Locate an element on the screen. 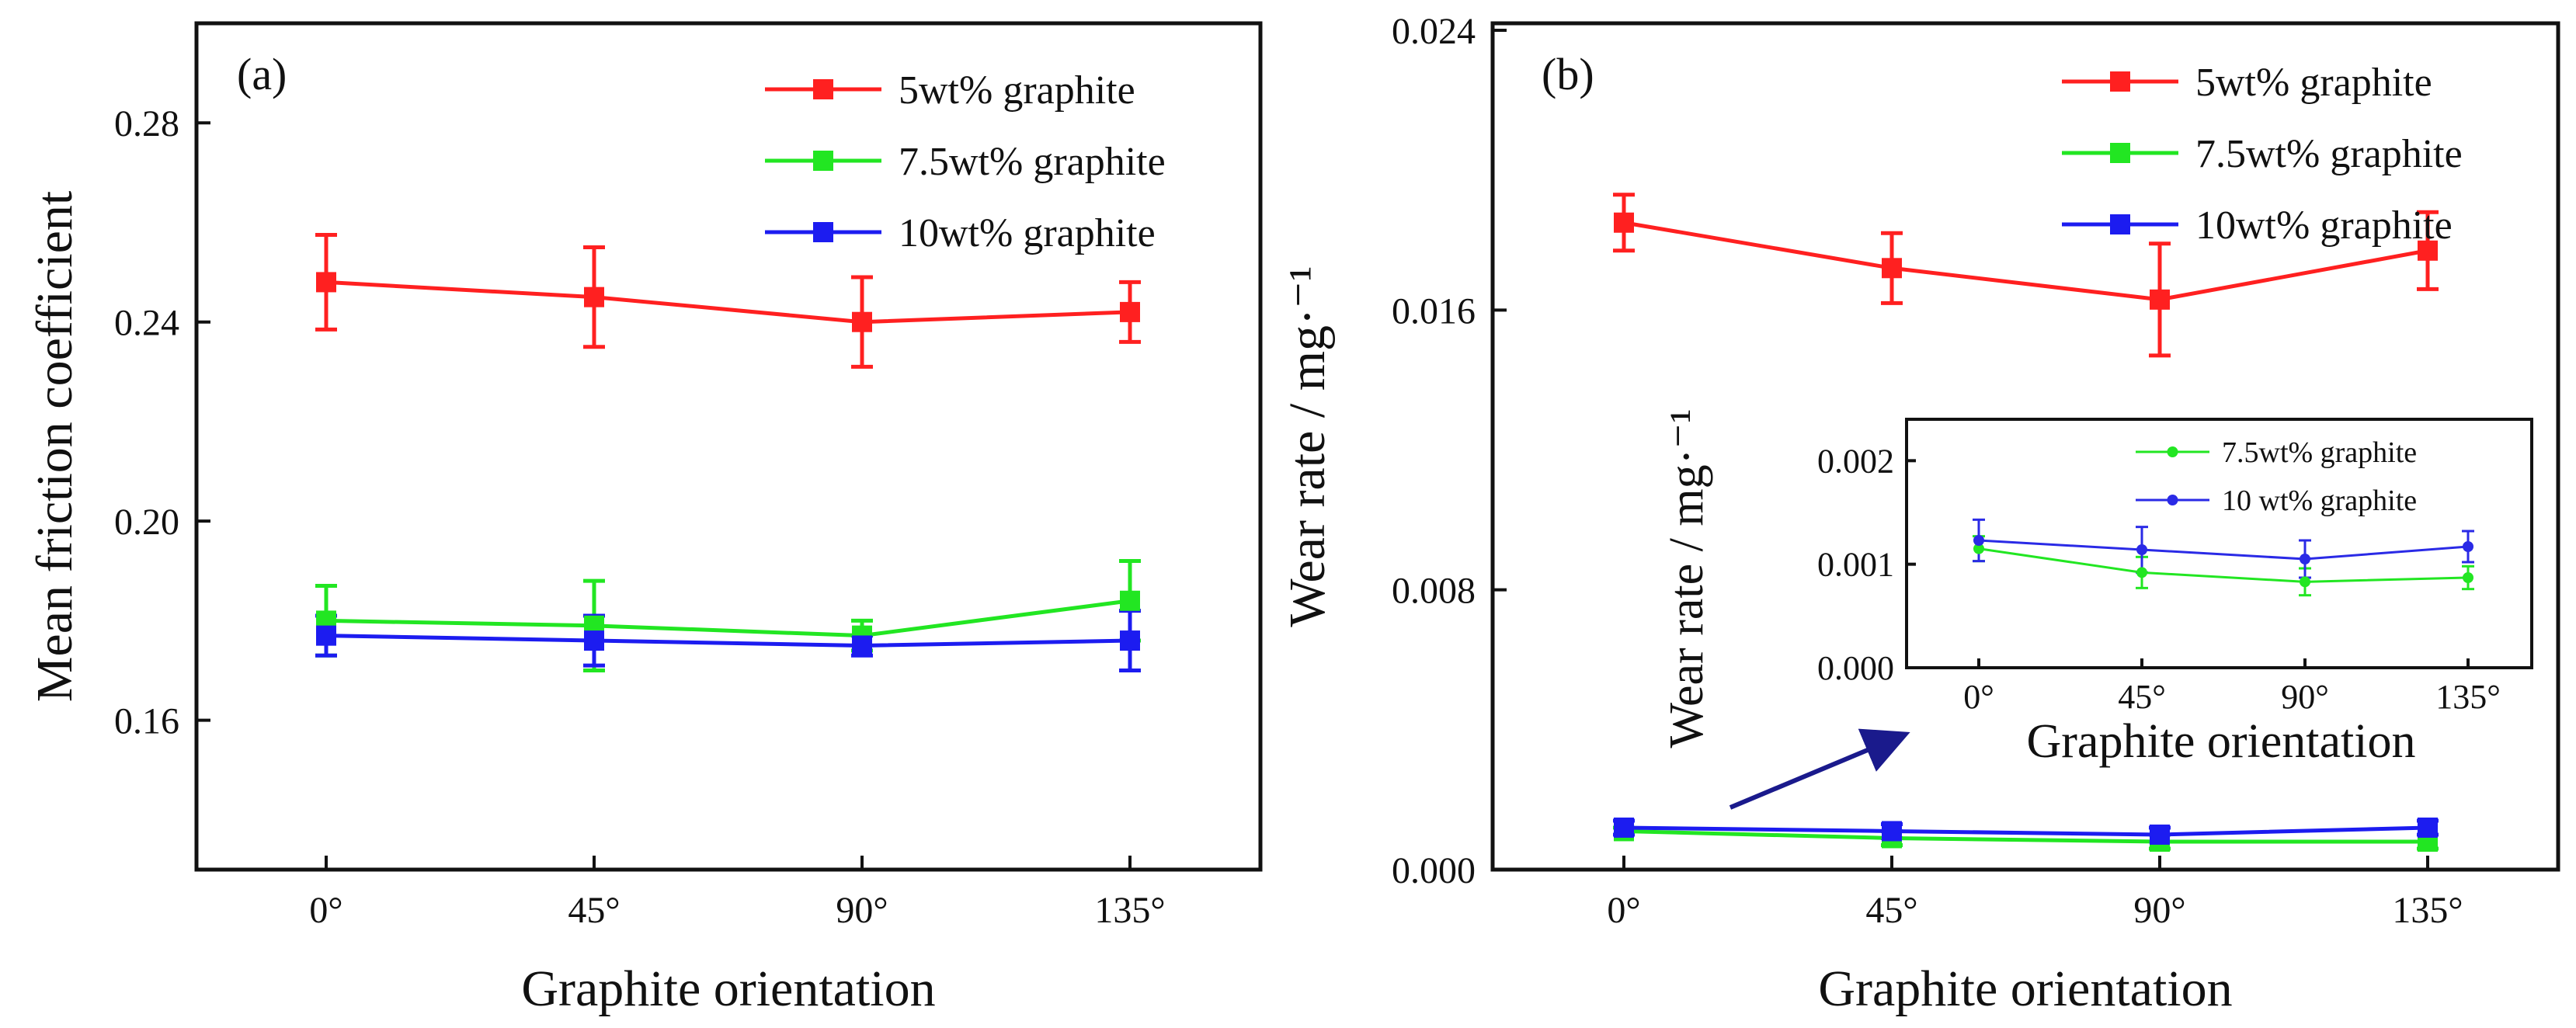  i-x-tick-label: 135° is located at coordinates (2468, 697).